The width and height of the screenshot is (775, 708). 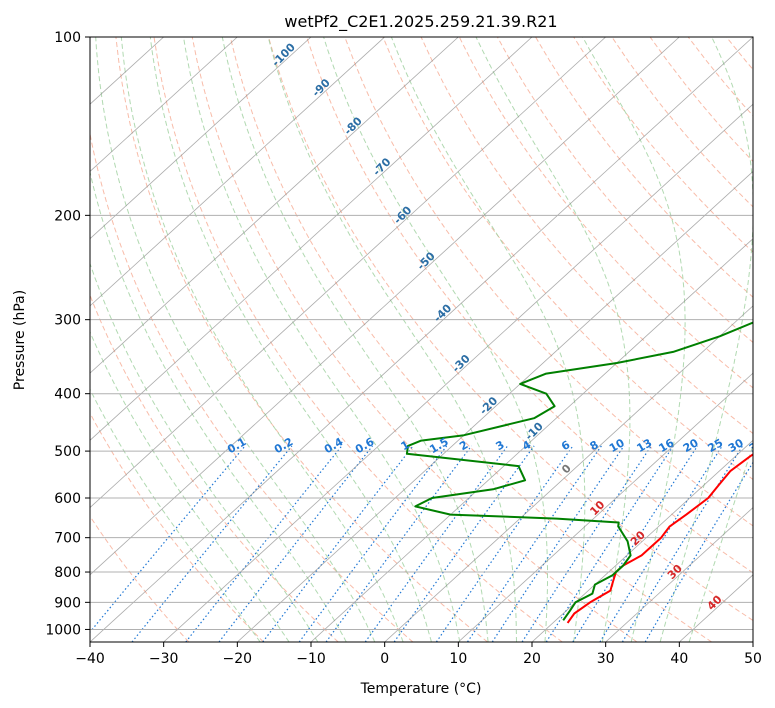 What do you see at coordinates (381, 166) in the screenshot?
I see `isotherm-label: -70` at bounding box center [381, 166].